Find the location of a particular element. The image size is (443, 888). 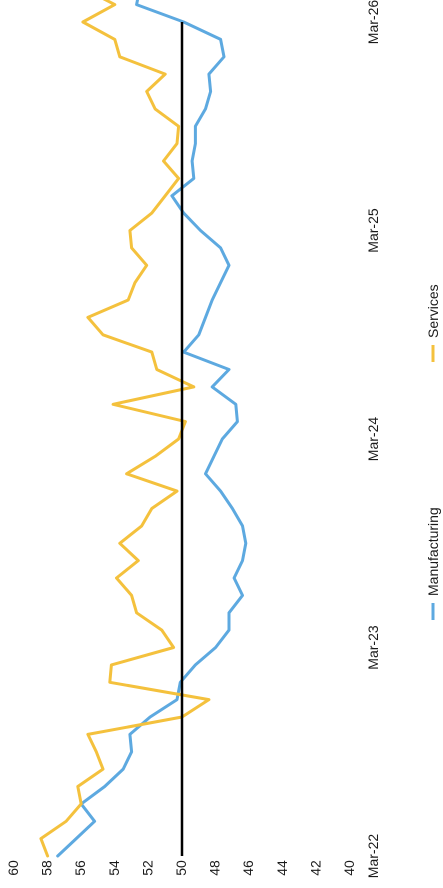

y-tick-label: 60 is located at coordinates (13, 868).